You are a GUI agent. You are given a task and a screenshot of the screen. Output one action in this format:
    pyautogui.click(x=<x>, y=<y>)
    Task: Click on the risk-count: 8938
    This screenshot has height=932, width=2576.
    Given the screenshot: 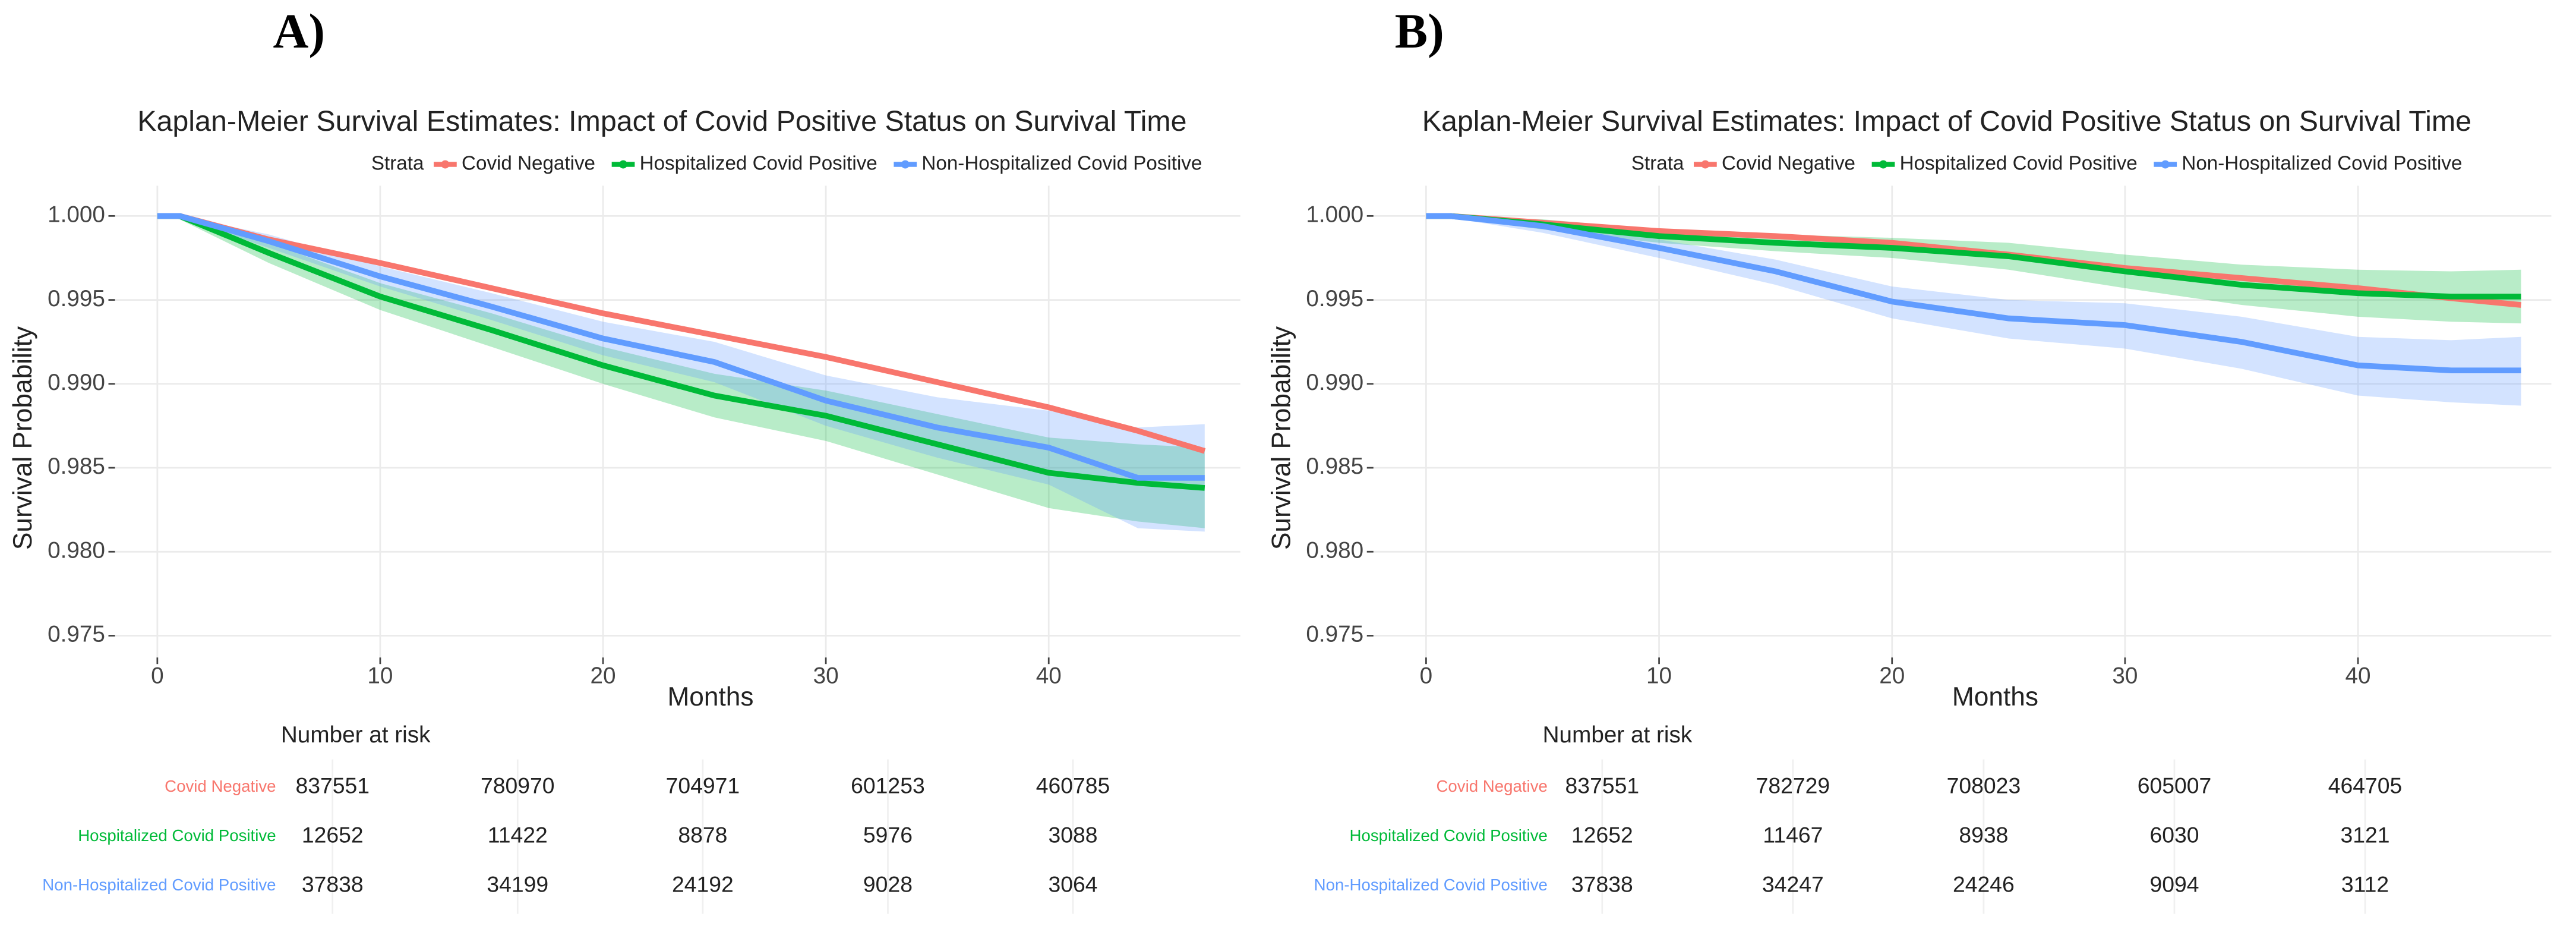 What is the action you would take?
    pyautogui.click(x=1983, y=834)
    